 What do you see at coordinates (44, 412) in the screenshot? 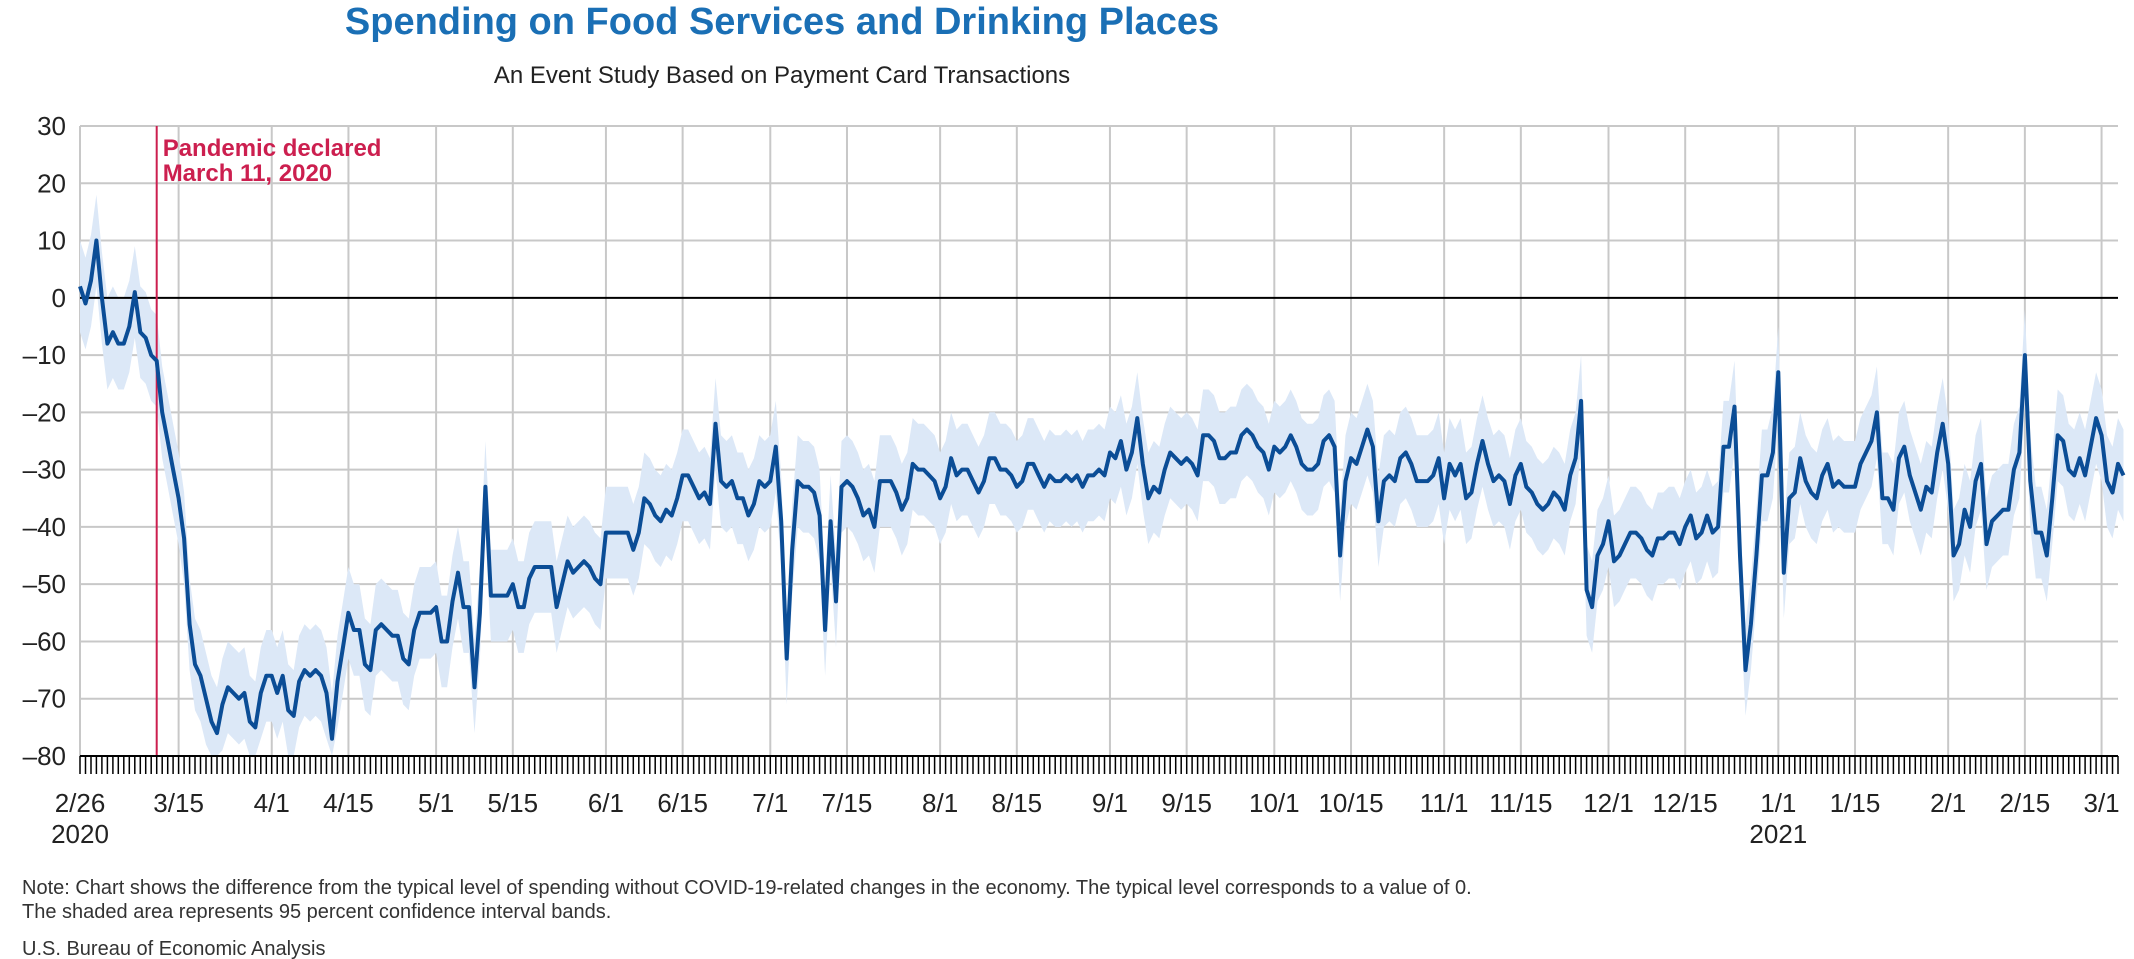
I see `y-tick-label: –20` at bounding box center [44, 412].